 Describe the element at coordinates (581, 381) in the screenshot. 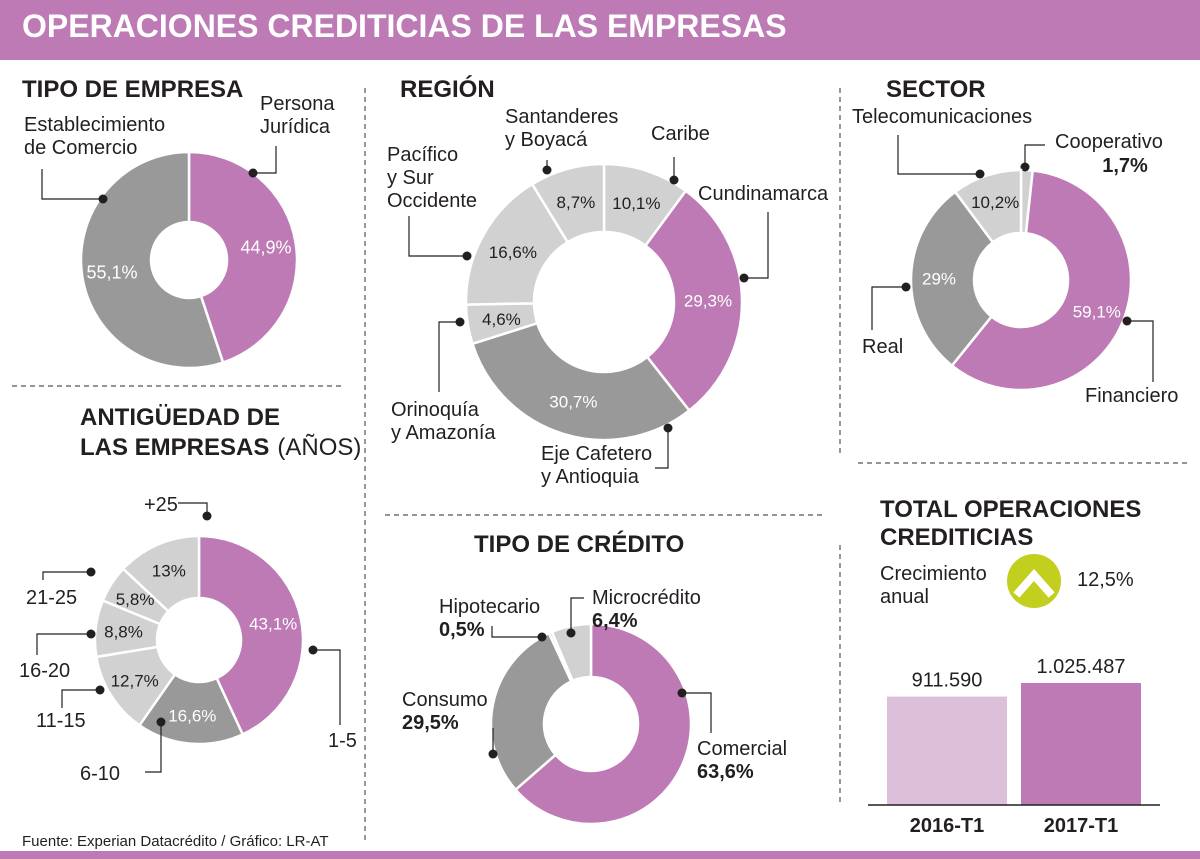

I see `region-slice-eje-cafetero-y-antioquia` at that location.